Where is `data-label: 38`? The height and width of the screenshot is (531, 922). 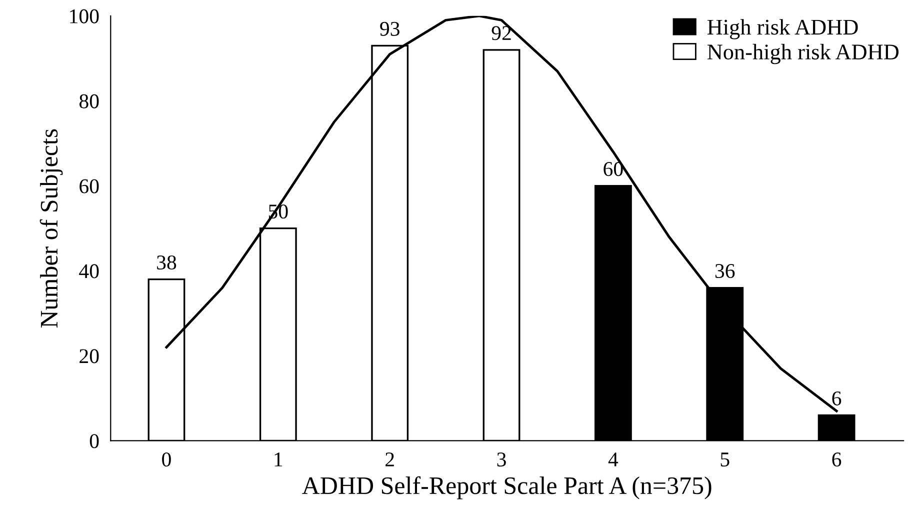
data-label: 38 is located at coordinates (166, 262).